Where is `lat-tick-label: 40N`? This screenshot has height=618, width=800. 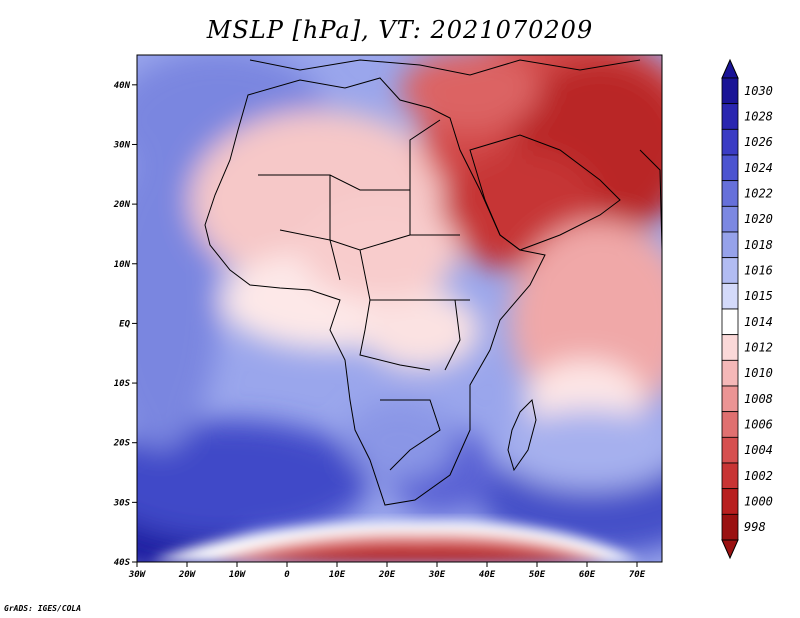 lat-tick-label: 40N is located at coordinates (122, 86).